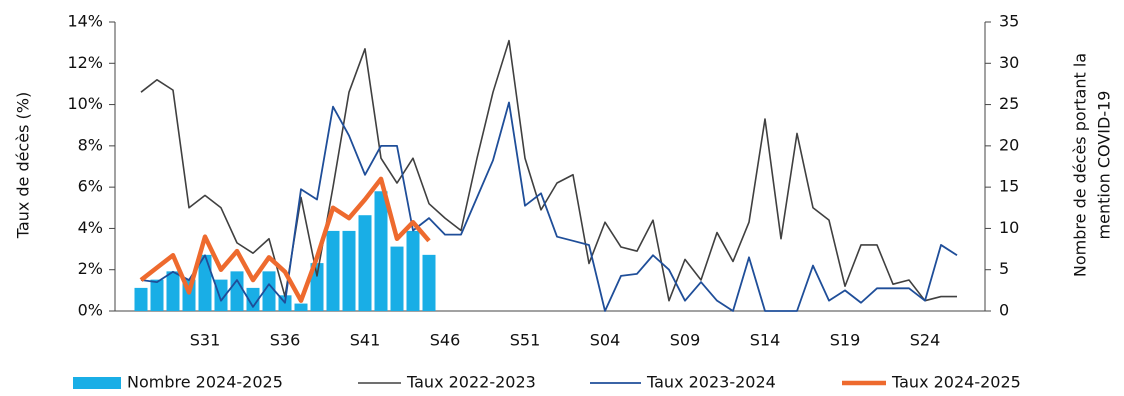  Describe the element at coordinates (285, 340) in the screenshot. I see `x-tick-label: S36` at that location.